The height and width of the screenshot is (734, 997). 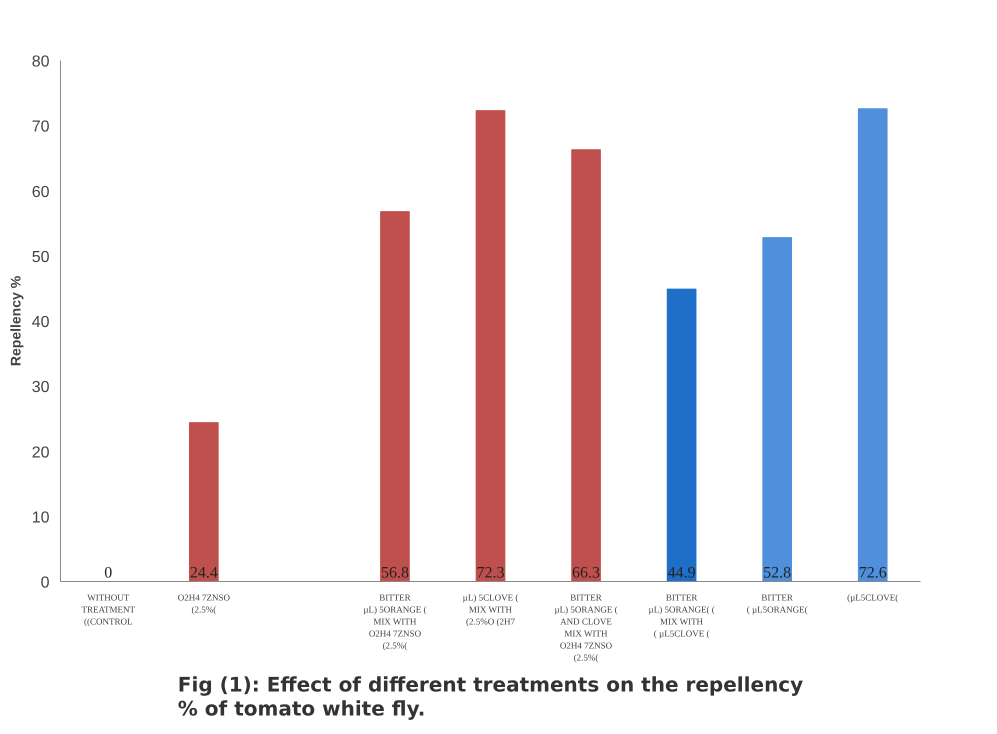 What do you see at coordinates (41, 387) in the screenshot?
I see `y-tick-label: 30` at bounding box center [41, 387].